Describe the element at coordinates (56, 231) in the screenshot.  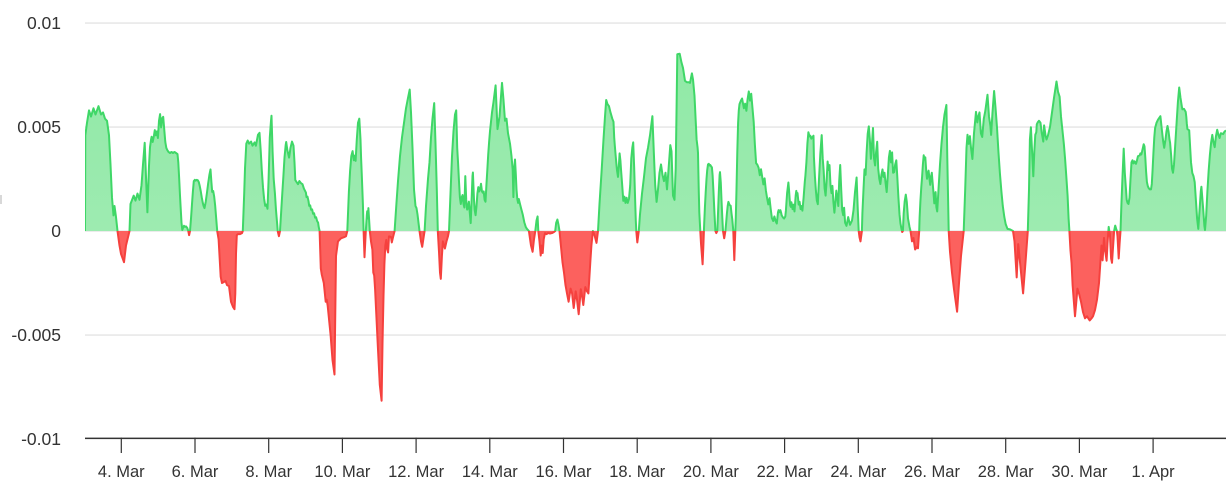
I see `svg-text: 0` at that location.